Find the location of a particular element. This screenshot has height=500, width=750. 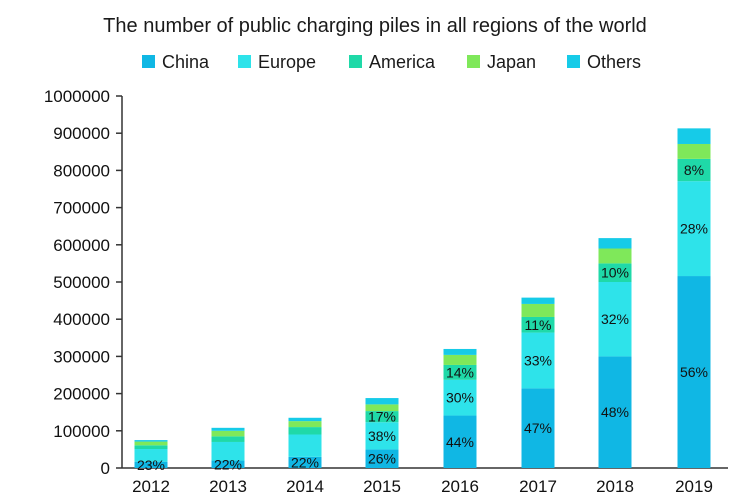

bar-segment-america-2013 is located at coordinates (228, 439).